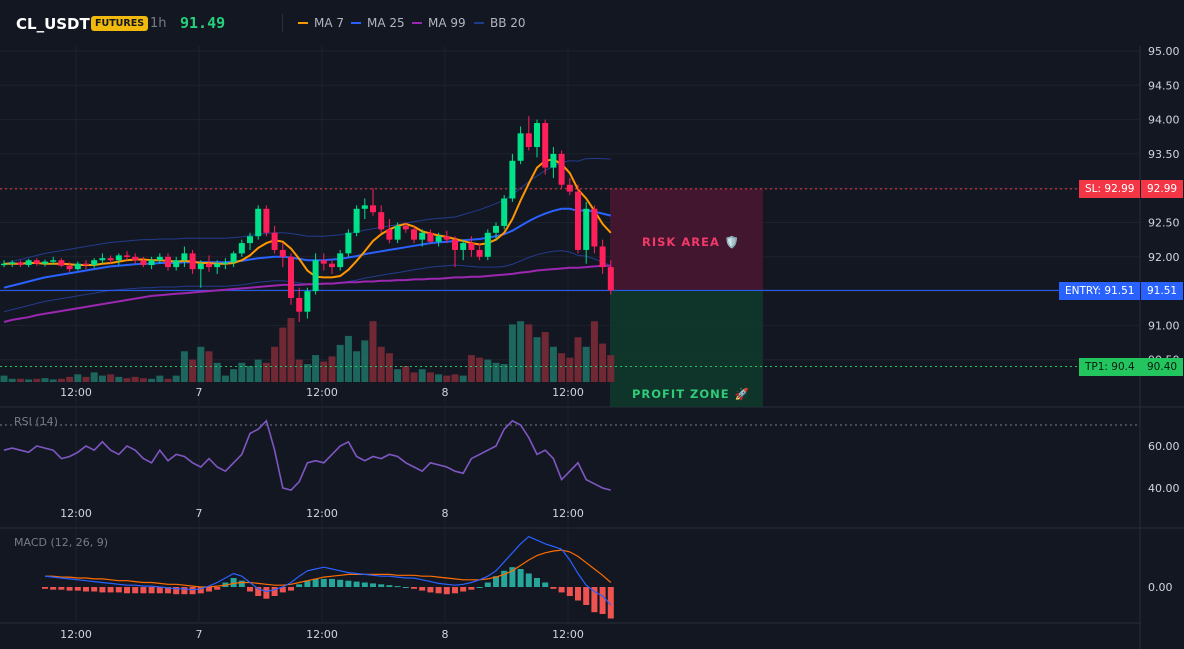  What do you see at coordinates (120, 23) in the screenshot?
I see `futures-badge: FUTURES` at bounding box center [120, 23].